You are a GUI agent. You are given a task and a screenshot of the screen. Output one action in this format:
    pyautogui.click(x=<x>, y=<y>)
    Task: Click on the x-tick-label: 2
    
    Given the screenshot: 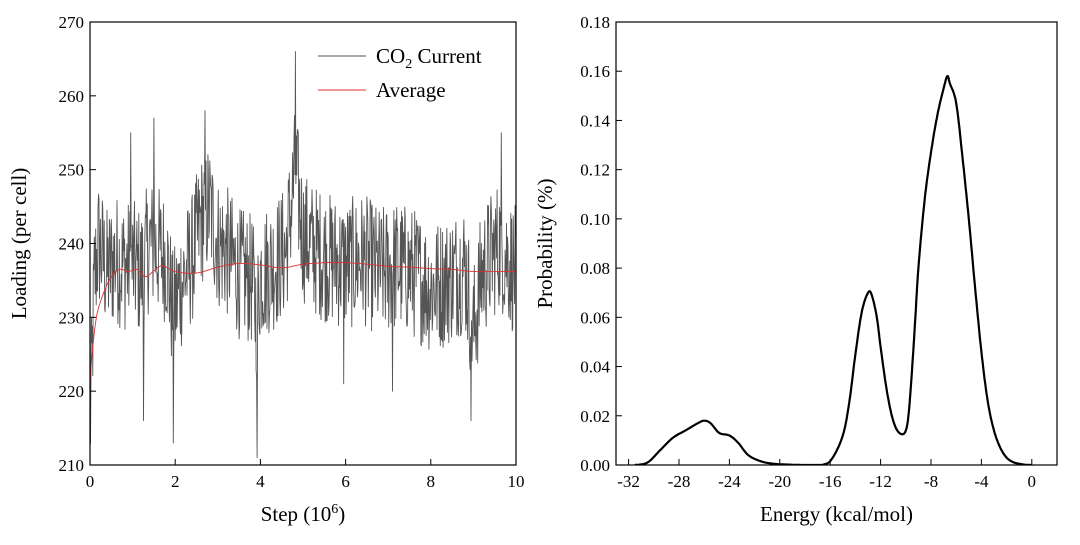 What is the action you would take?
    pyautogui.click(x=175, y=481)
    